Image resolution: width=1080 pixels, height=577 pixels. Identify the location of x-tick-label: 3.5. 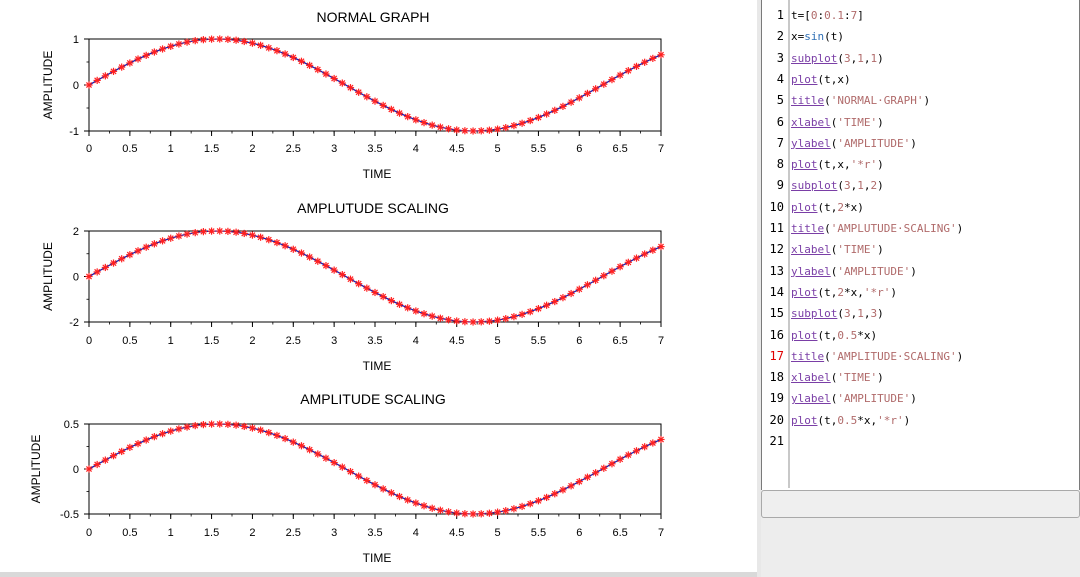
(374, 149).